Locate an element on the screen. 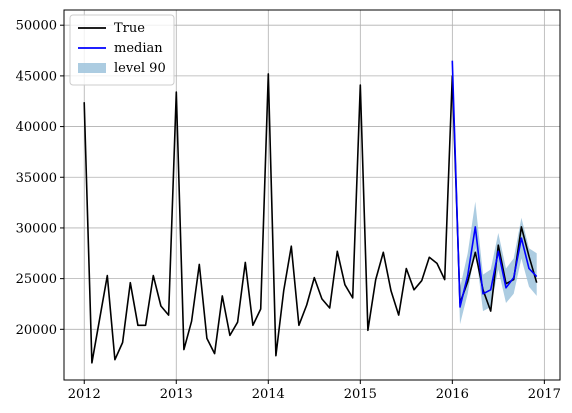 The height and width of the screenshot is (413, 572). y-tick-label: 40000 is located at coordinates (36, 127).